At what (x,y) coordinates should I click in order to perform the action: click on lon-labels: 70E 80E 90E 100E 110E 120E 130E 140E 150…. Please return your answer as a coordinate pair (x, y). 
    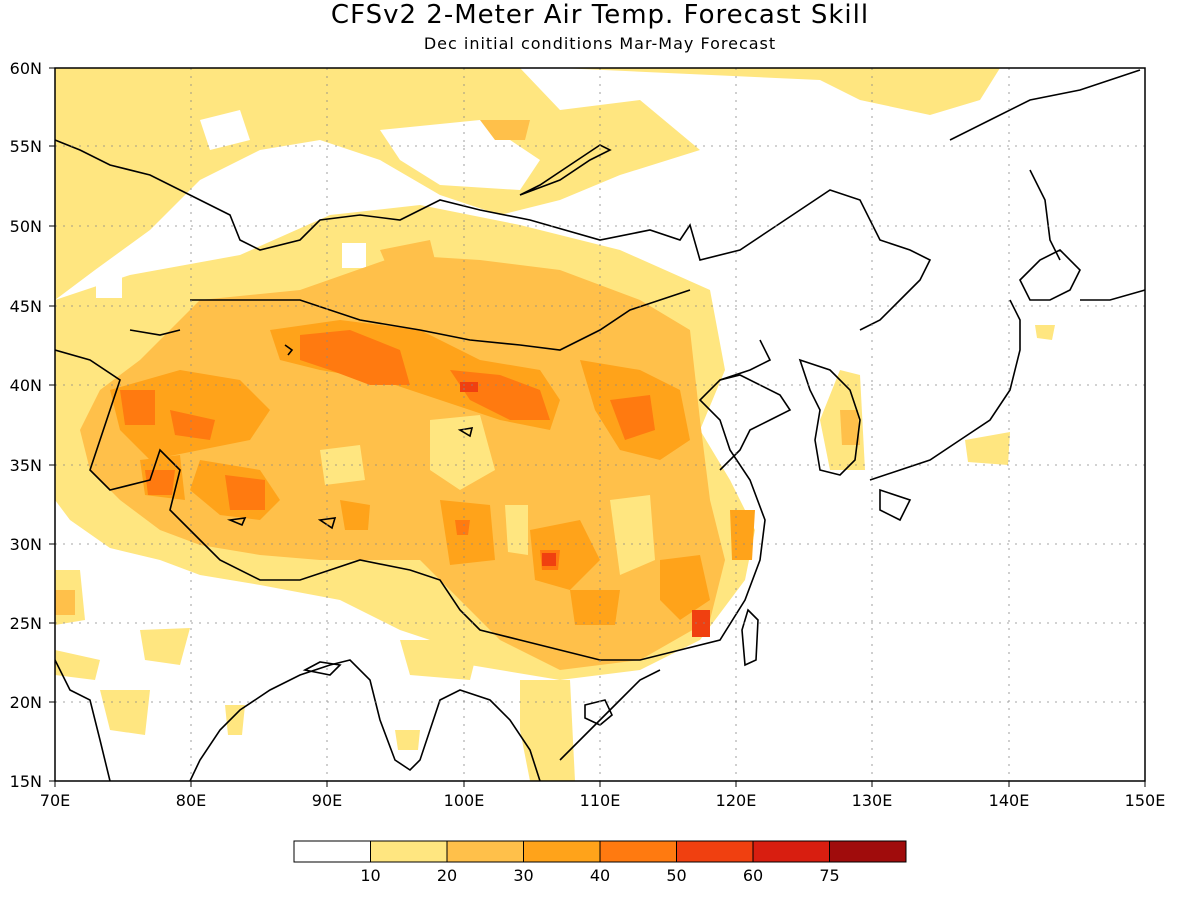
    Looking at the image, I should click on (603, 800).